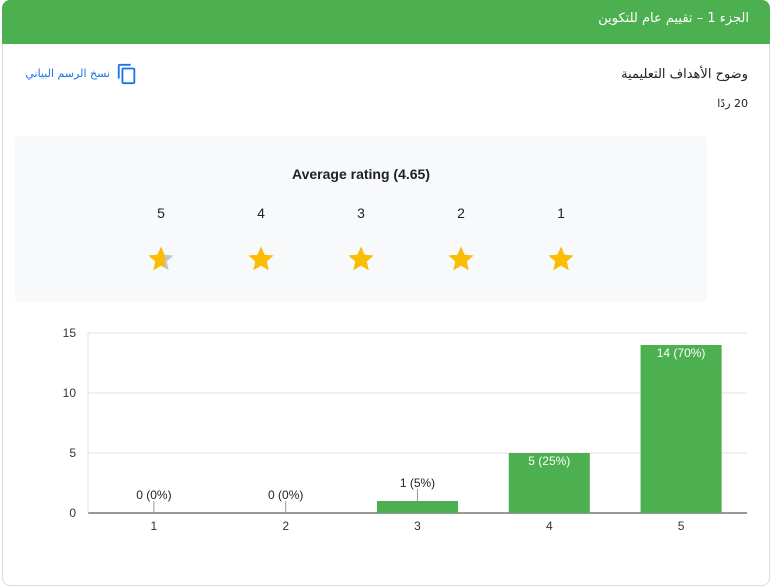  Describe the element at coordinates (161, 213) in the screenshot. I see `star-value-label: 5` at that location.